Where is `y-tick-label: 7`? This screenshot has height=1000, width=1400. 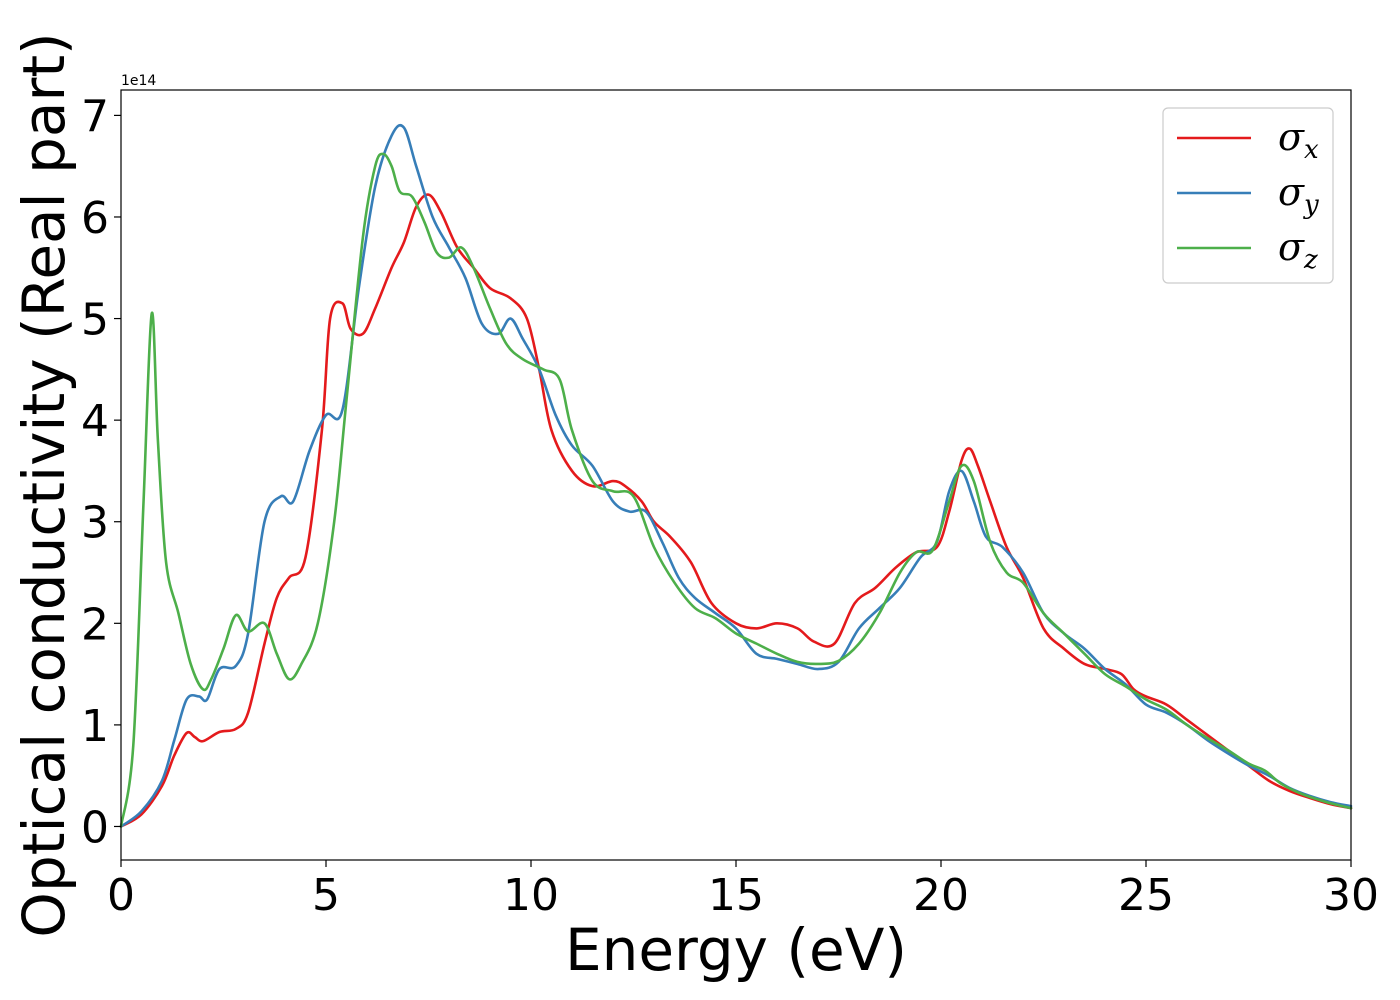
y-tick-label: 7 is located at coordinates (95, 116).